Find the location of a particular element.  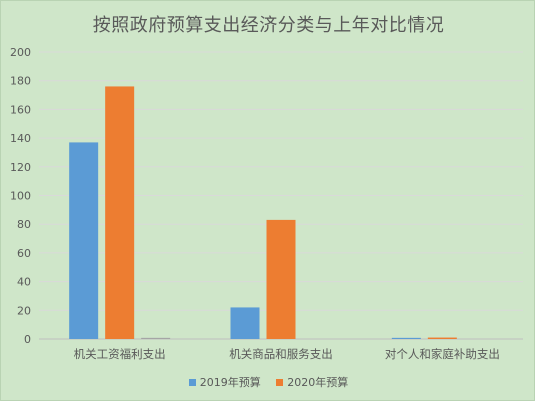

legend-item-2019: 2019年预算 is located at coordinates (224, 382).